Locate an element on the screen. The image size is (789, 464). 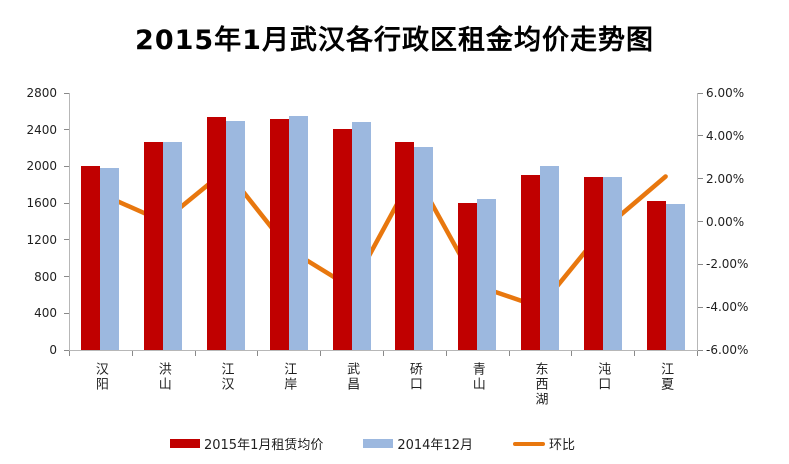
x-axis-label-text: 青山 is located at coordinates (477, 377).